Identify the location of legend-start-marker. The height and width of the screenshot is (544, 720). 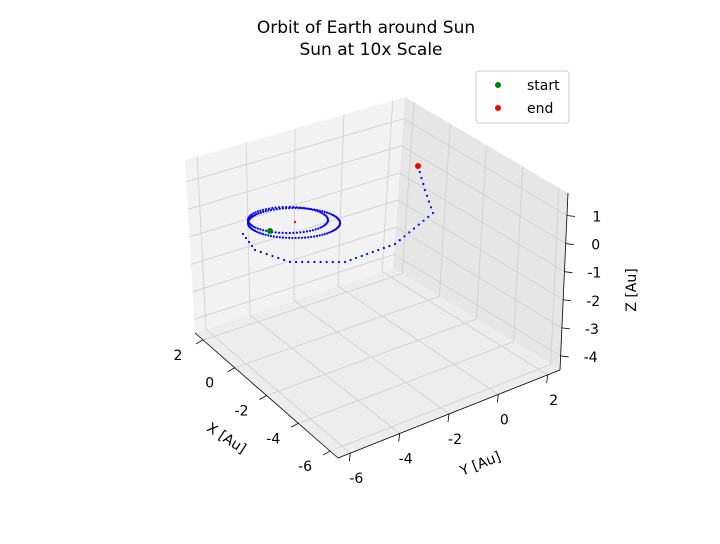
(498, 85).